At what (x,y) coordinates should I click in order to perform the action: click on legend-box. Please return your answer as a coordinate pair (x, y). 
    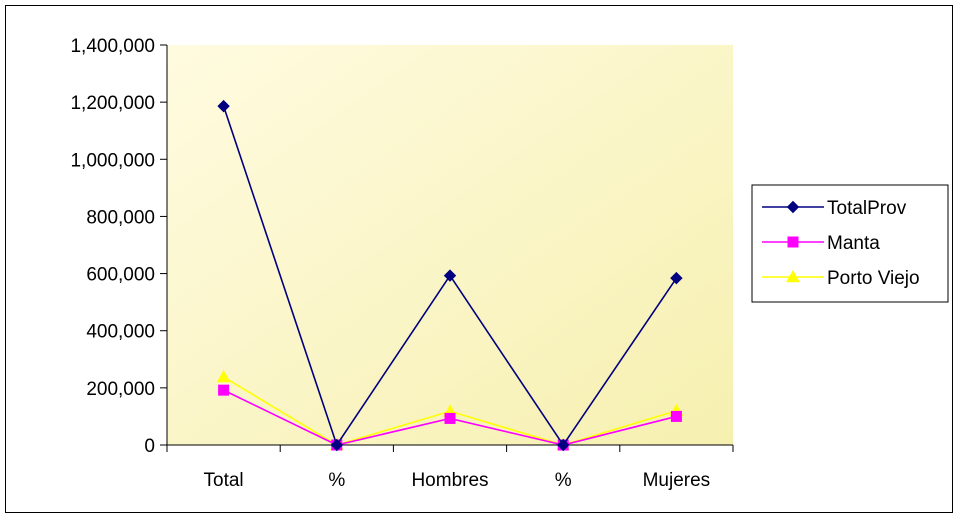
    Looking at the image, I should click on (850, 243).